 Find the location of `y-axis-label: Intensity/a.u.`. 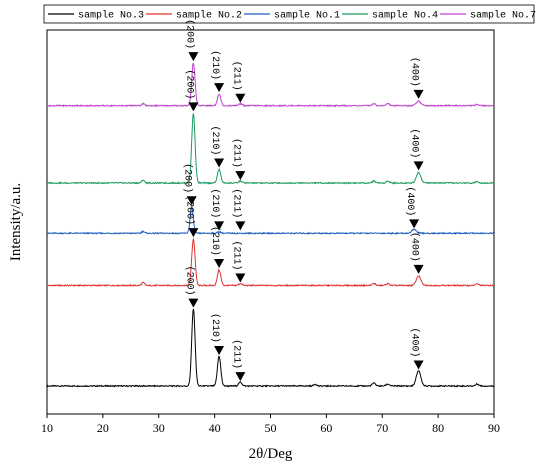

y-axis-label: Intensity/a.u. is located at coordinates (16, 222).